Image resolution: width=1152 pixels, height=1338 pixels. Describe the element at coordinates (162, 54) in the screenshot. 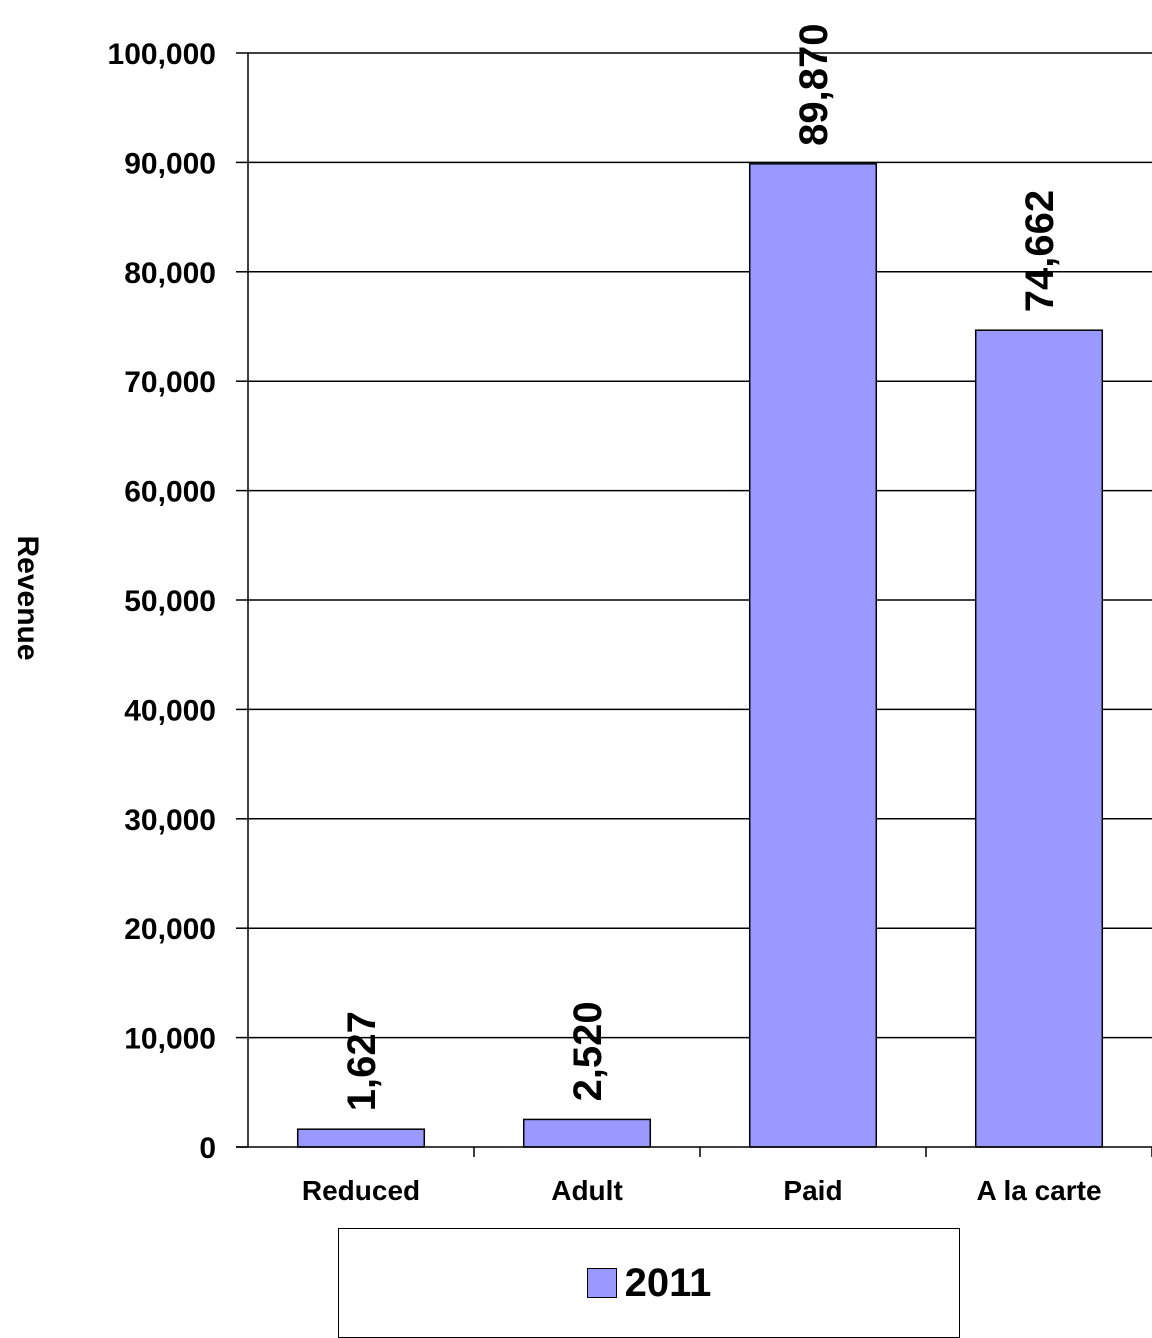

I see `y-tick-label: 100,000` at that location.